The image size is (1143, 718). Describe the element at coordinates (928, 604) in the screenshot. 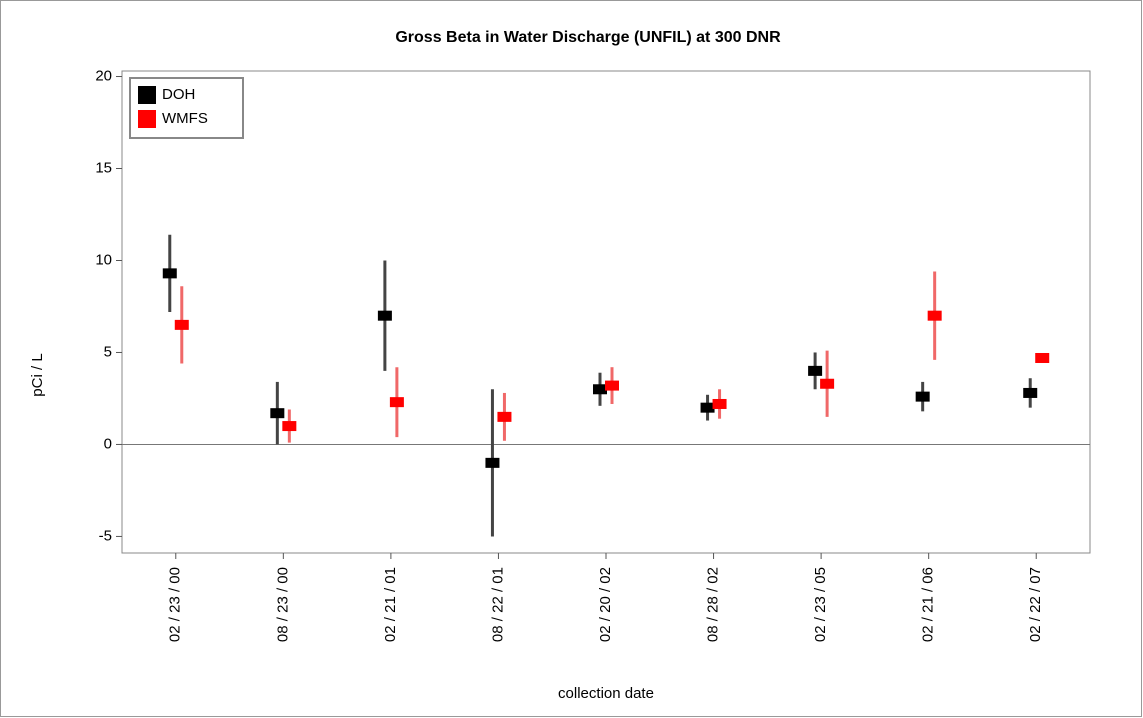

I see `x-tick-label: 02 / 21 / 06` at that location.